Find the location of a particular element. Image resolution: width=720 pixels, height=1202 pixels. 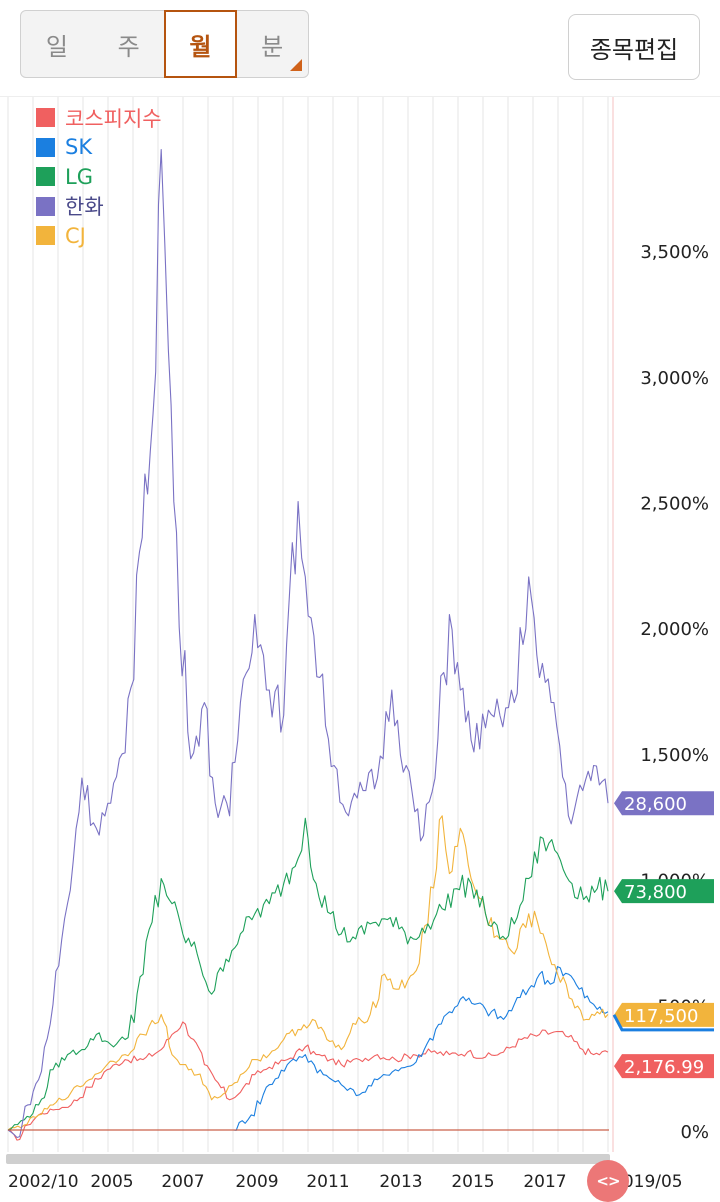

legend-item: SK is located at coordinates (99, 148).